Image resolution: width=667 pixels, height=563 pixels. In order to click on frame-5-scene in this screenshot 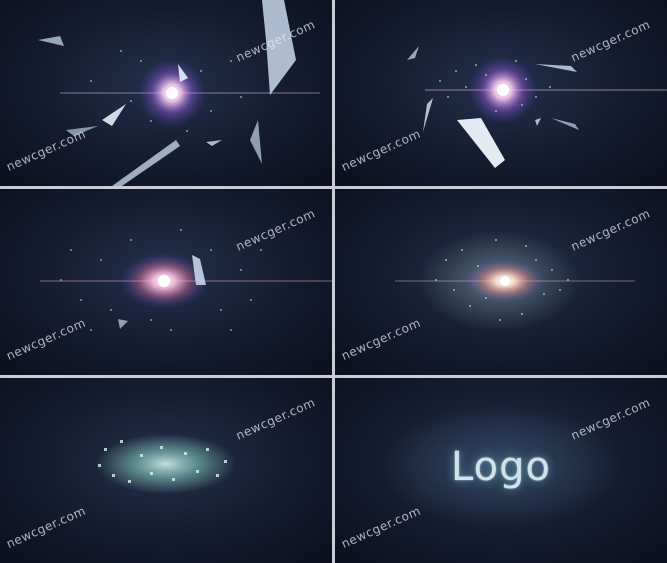, I will do `click(166, 464)`.